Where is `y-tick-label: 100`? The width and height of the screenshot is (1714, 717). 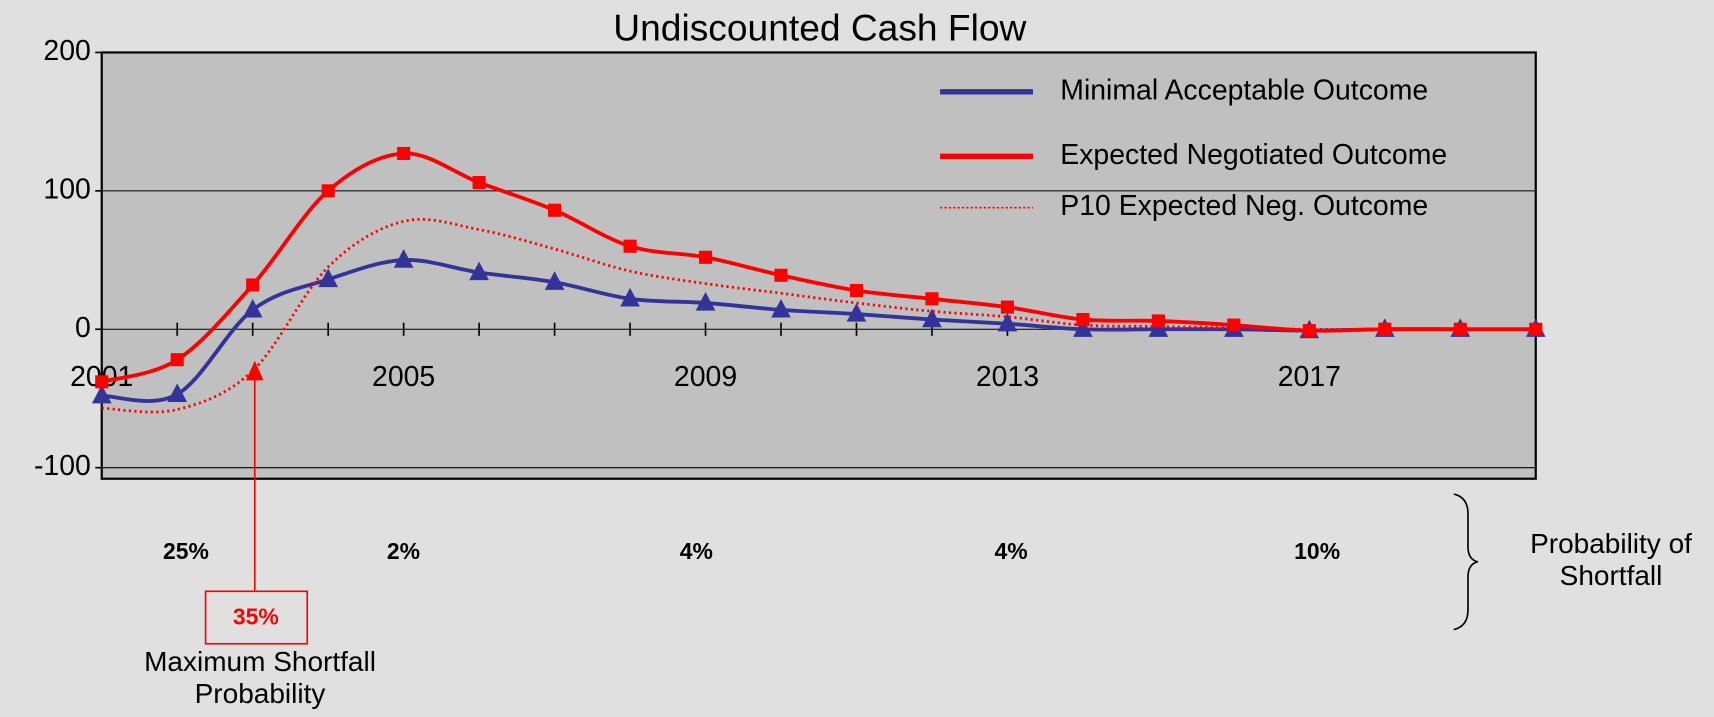
y-tick-label: 100 is located at coordinates (66, 189).